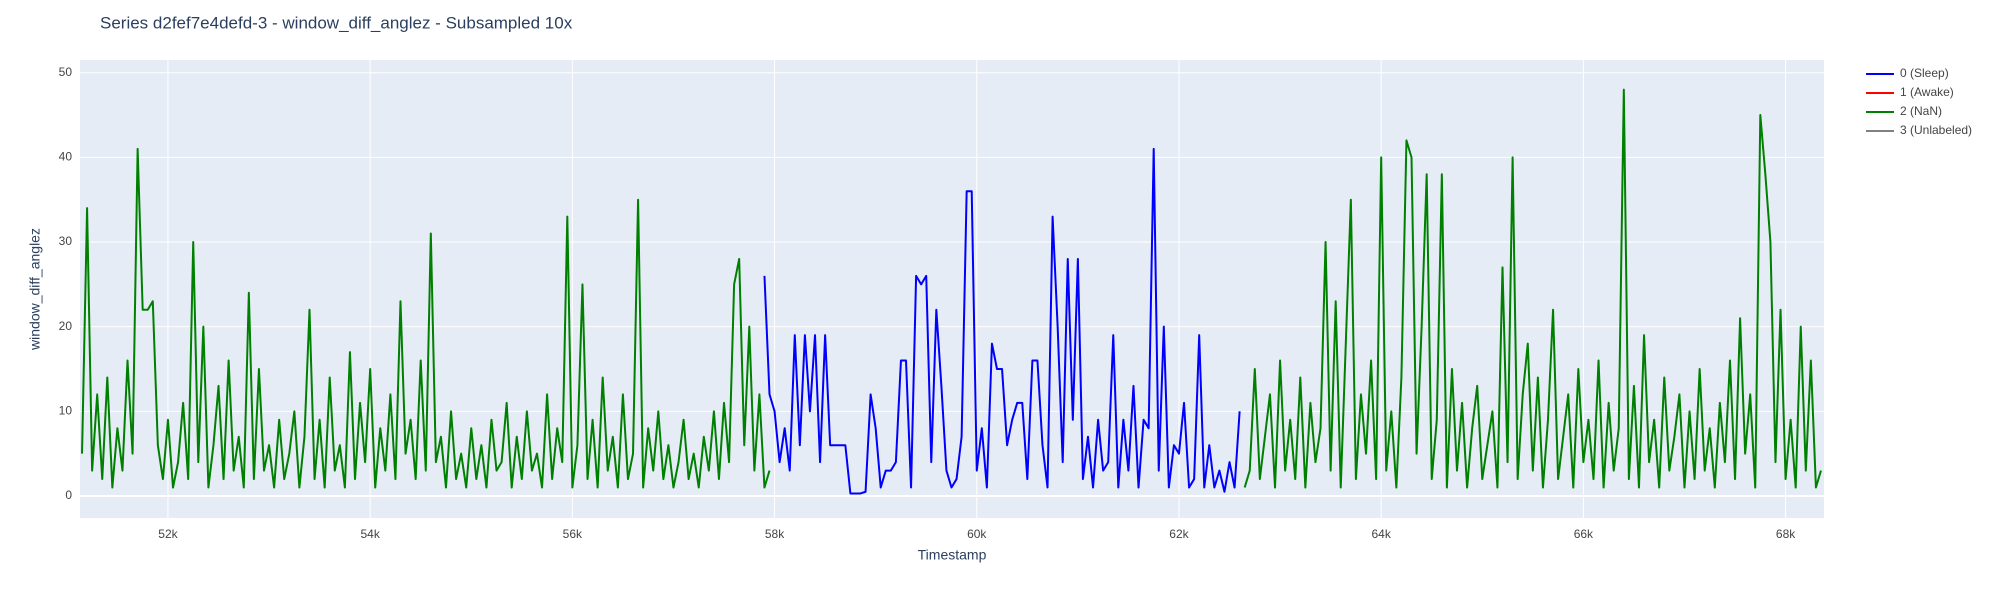 This screenshot has width=2000, height=600. I want to click on y-tick-label: 20, so click(66, 326).